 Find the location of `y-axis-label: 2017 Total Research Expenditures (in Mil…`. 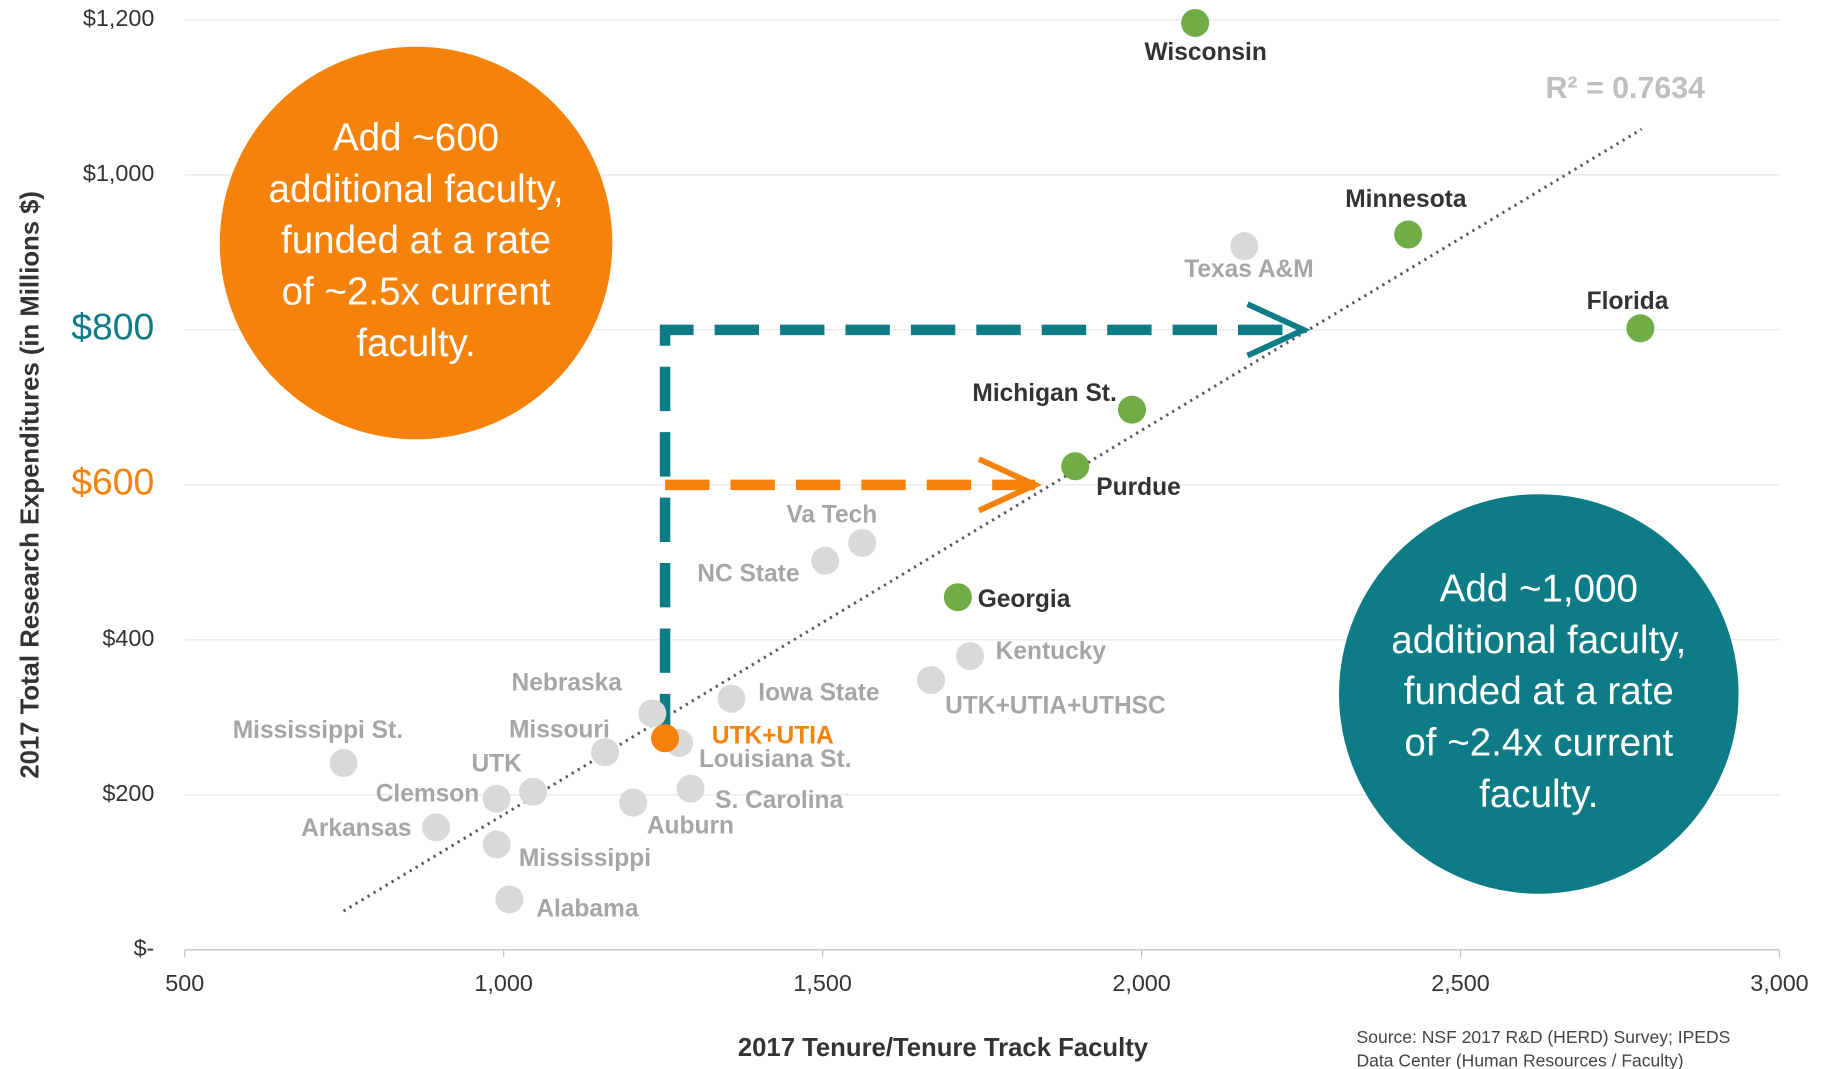

y-axis-label: 2017 Total Research Expenditures (in Mil… is located at coordinates (30, 485).